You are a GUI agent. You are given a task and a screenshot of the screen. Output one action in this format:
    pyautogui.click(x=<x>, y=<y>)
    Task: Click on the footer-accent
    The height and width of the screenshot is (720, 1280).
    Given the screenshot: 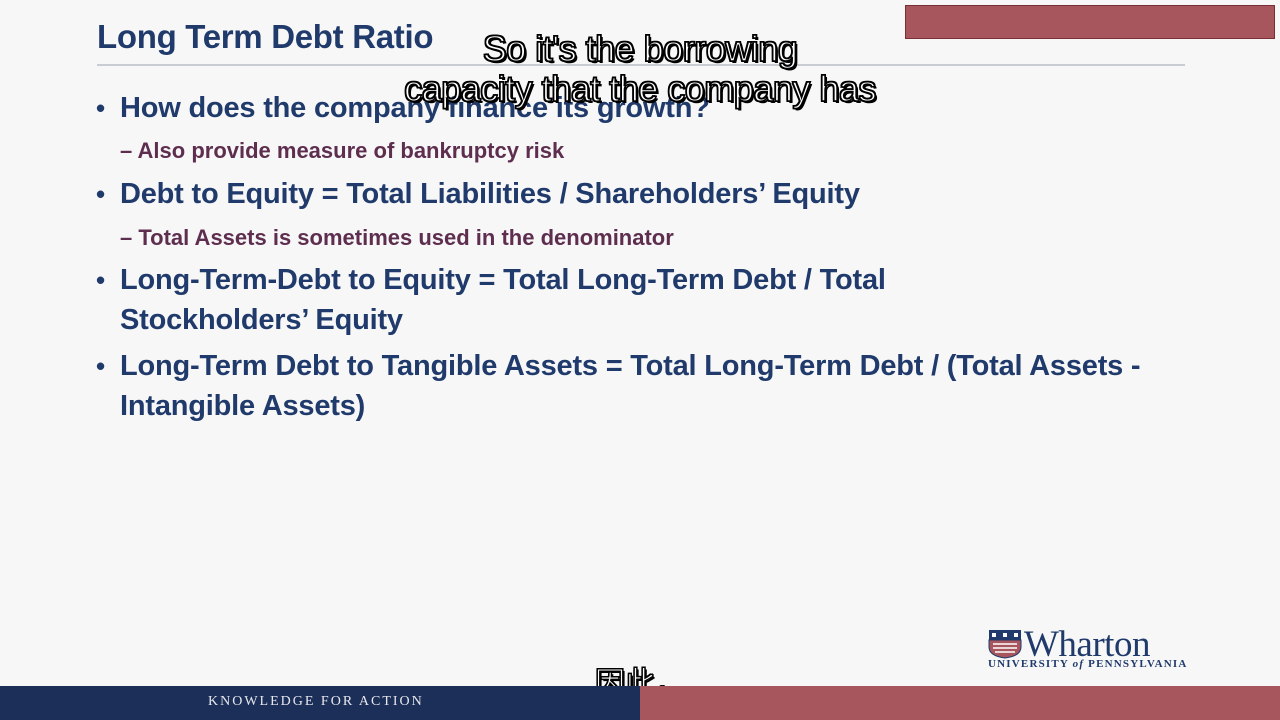 What is the action you would take?
    pyautogui.click(x=960, y=703)
    